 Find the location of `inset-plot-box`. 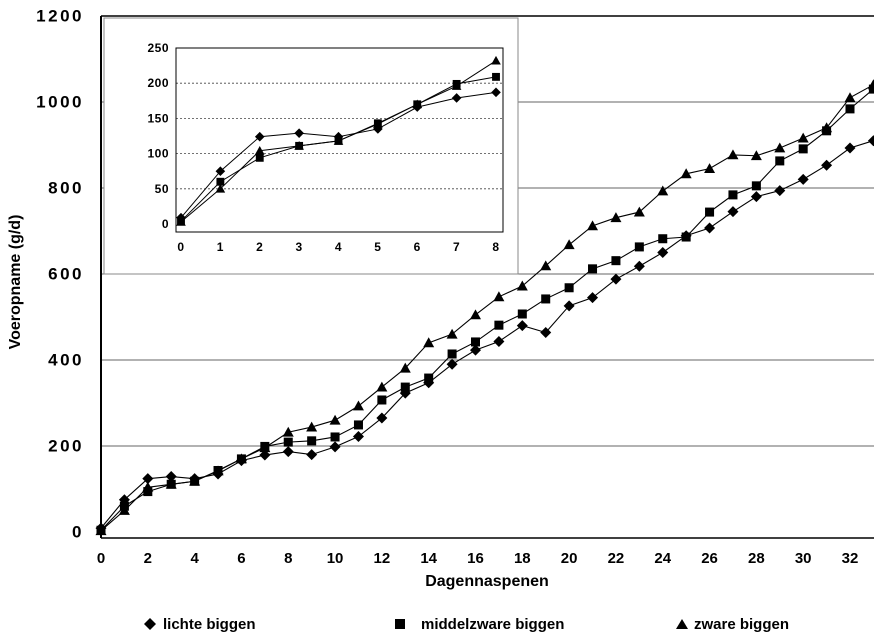

inset-plot-box is located at coordinates (339, 140).